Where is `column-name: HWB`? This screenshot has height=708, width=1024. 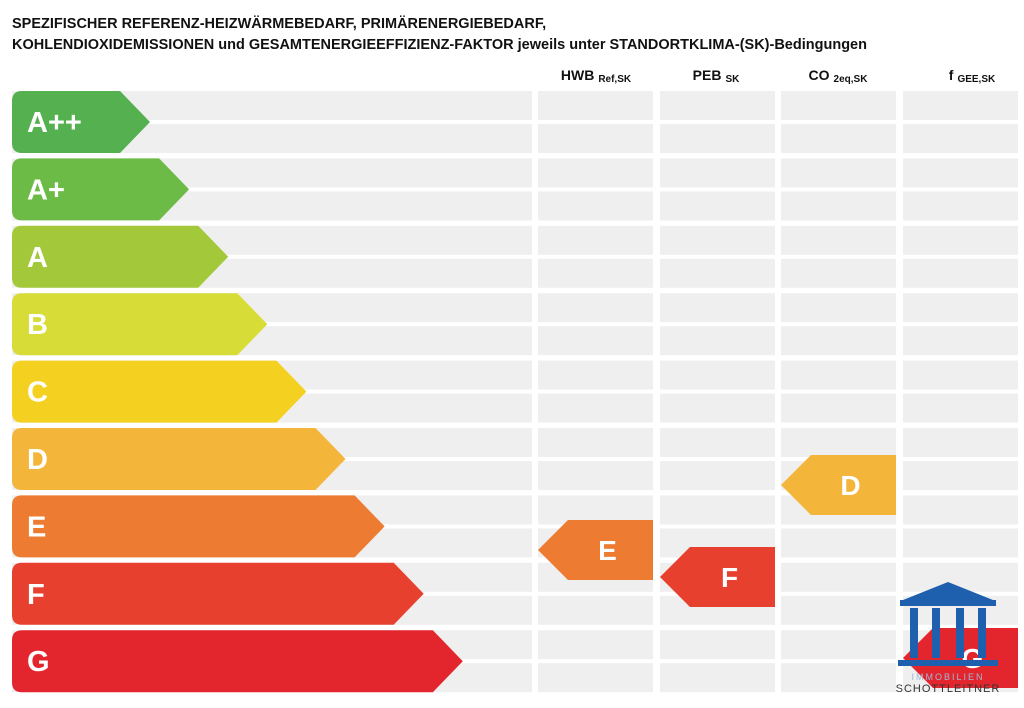
column-name: HWB is located at coordinates (577, 75).